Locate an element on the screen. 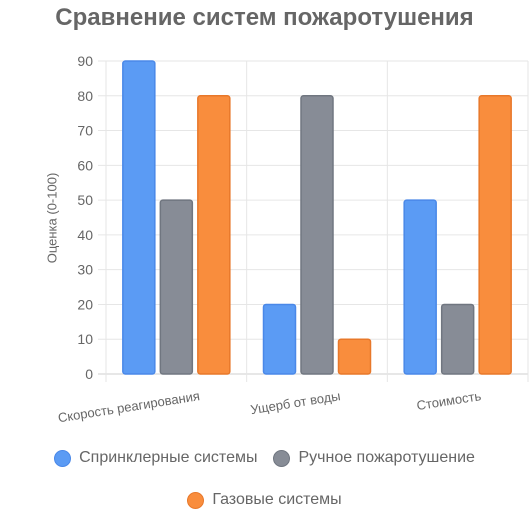 The height and width of the screenshot is (512, 529). legend-label-gas: Газовые системы is located at coordinates (277, 499).